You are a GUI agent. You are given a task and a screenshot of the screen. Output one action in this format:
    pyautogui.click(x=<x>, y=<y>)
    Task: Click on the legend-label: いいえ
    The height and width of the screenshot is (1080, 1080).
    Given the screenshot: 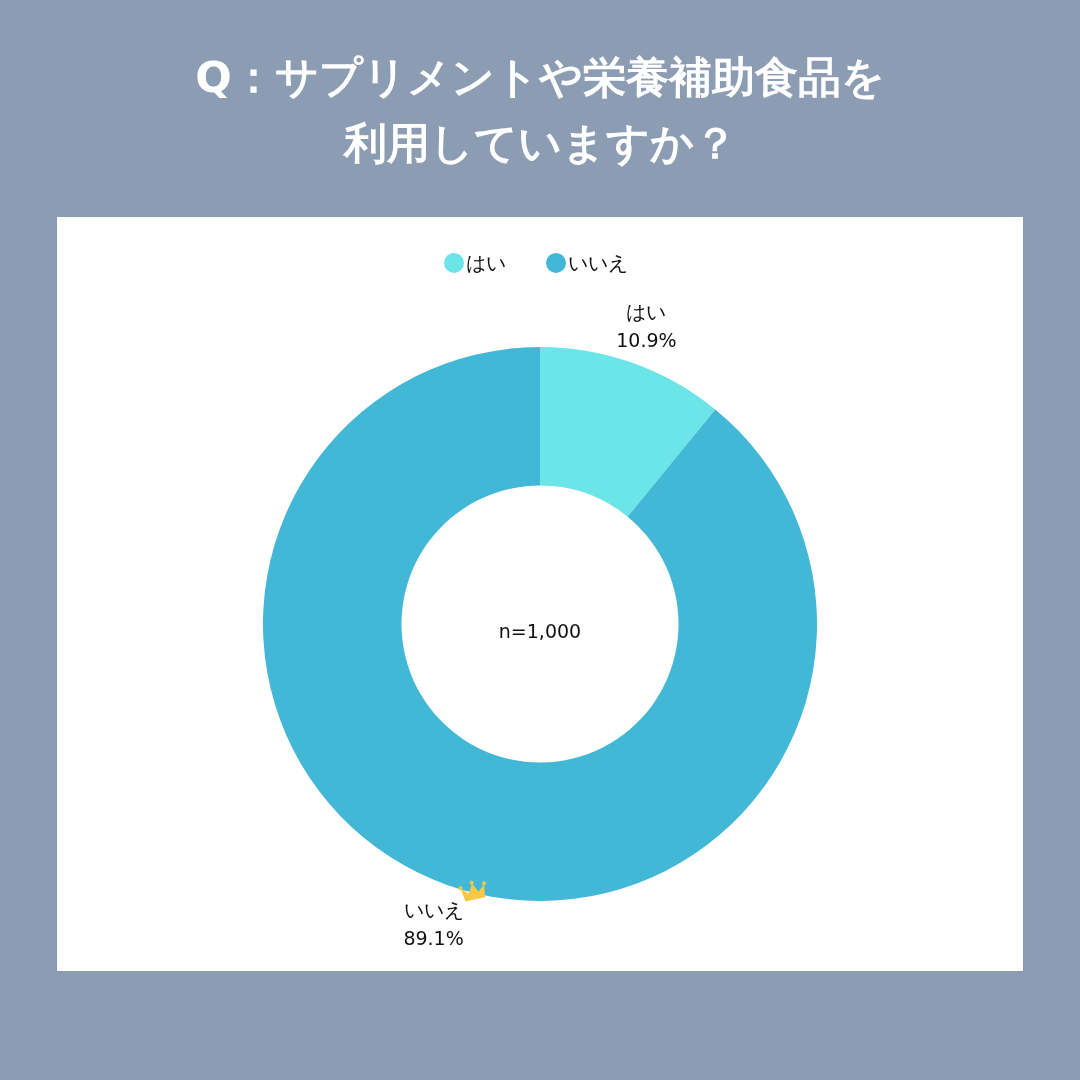 What is the action you would take?
    pyautogui.click(x=598, y=263)
    